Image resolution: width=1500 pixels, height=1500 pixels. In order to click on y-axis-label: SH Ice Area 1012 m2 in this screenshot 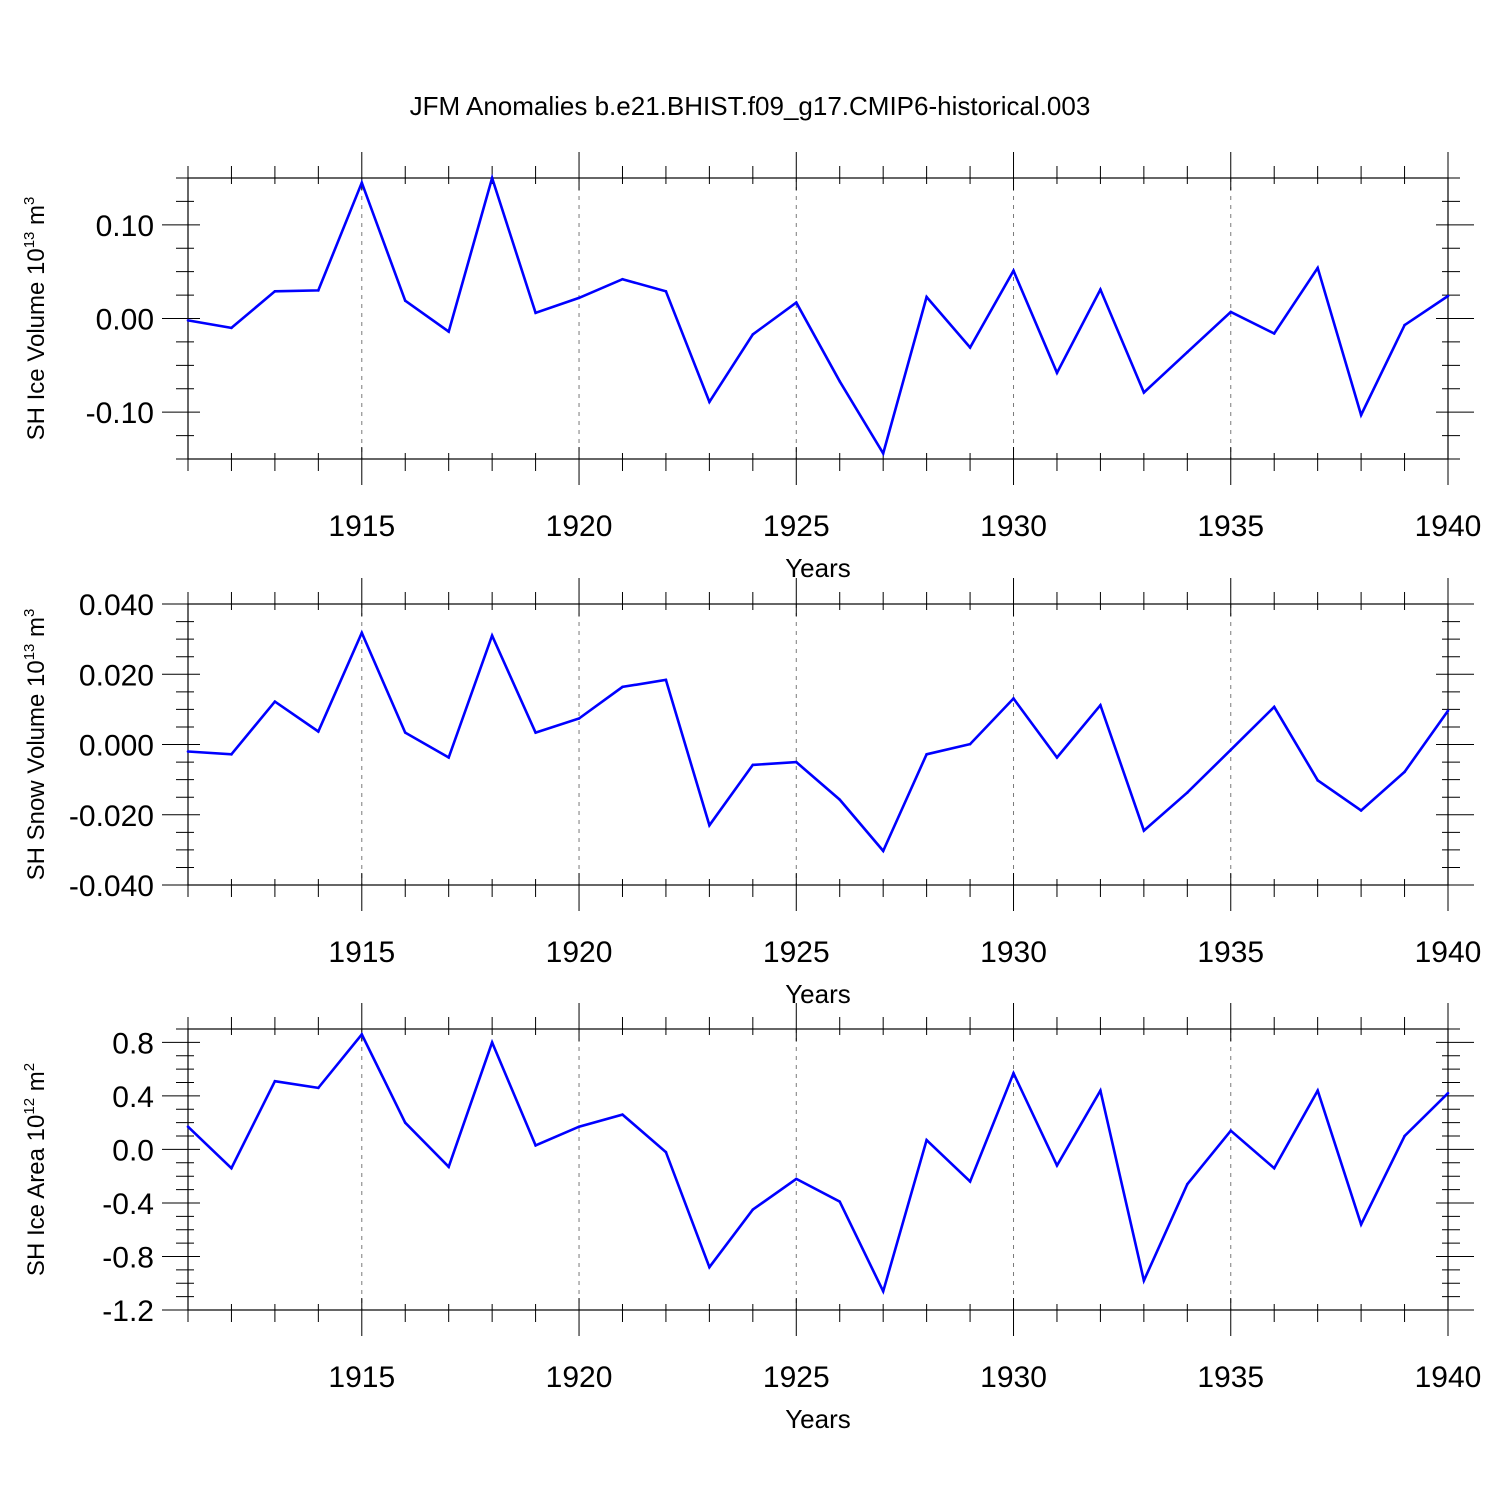, I will do `click(35, 1169)`.